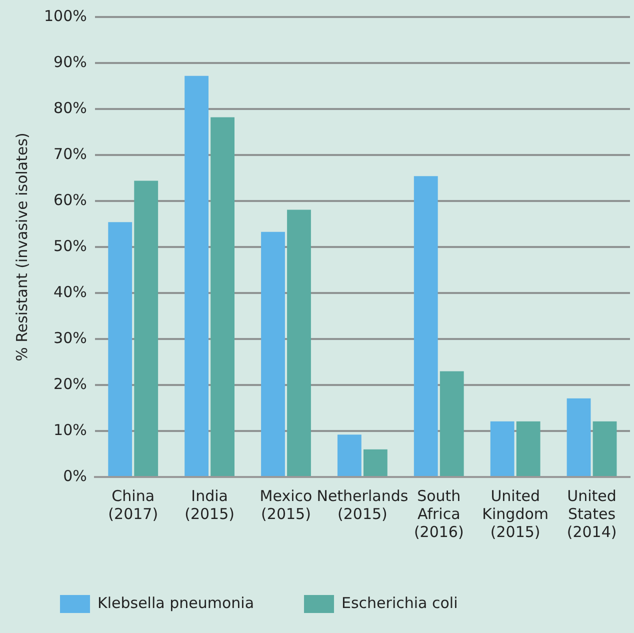  Describe the element at coordinates (515, 513) in the screenshot. I see `x-tick-label: United Kingdom (2015)` at that location.